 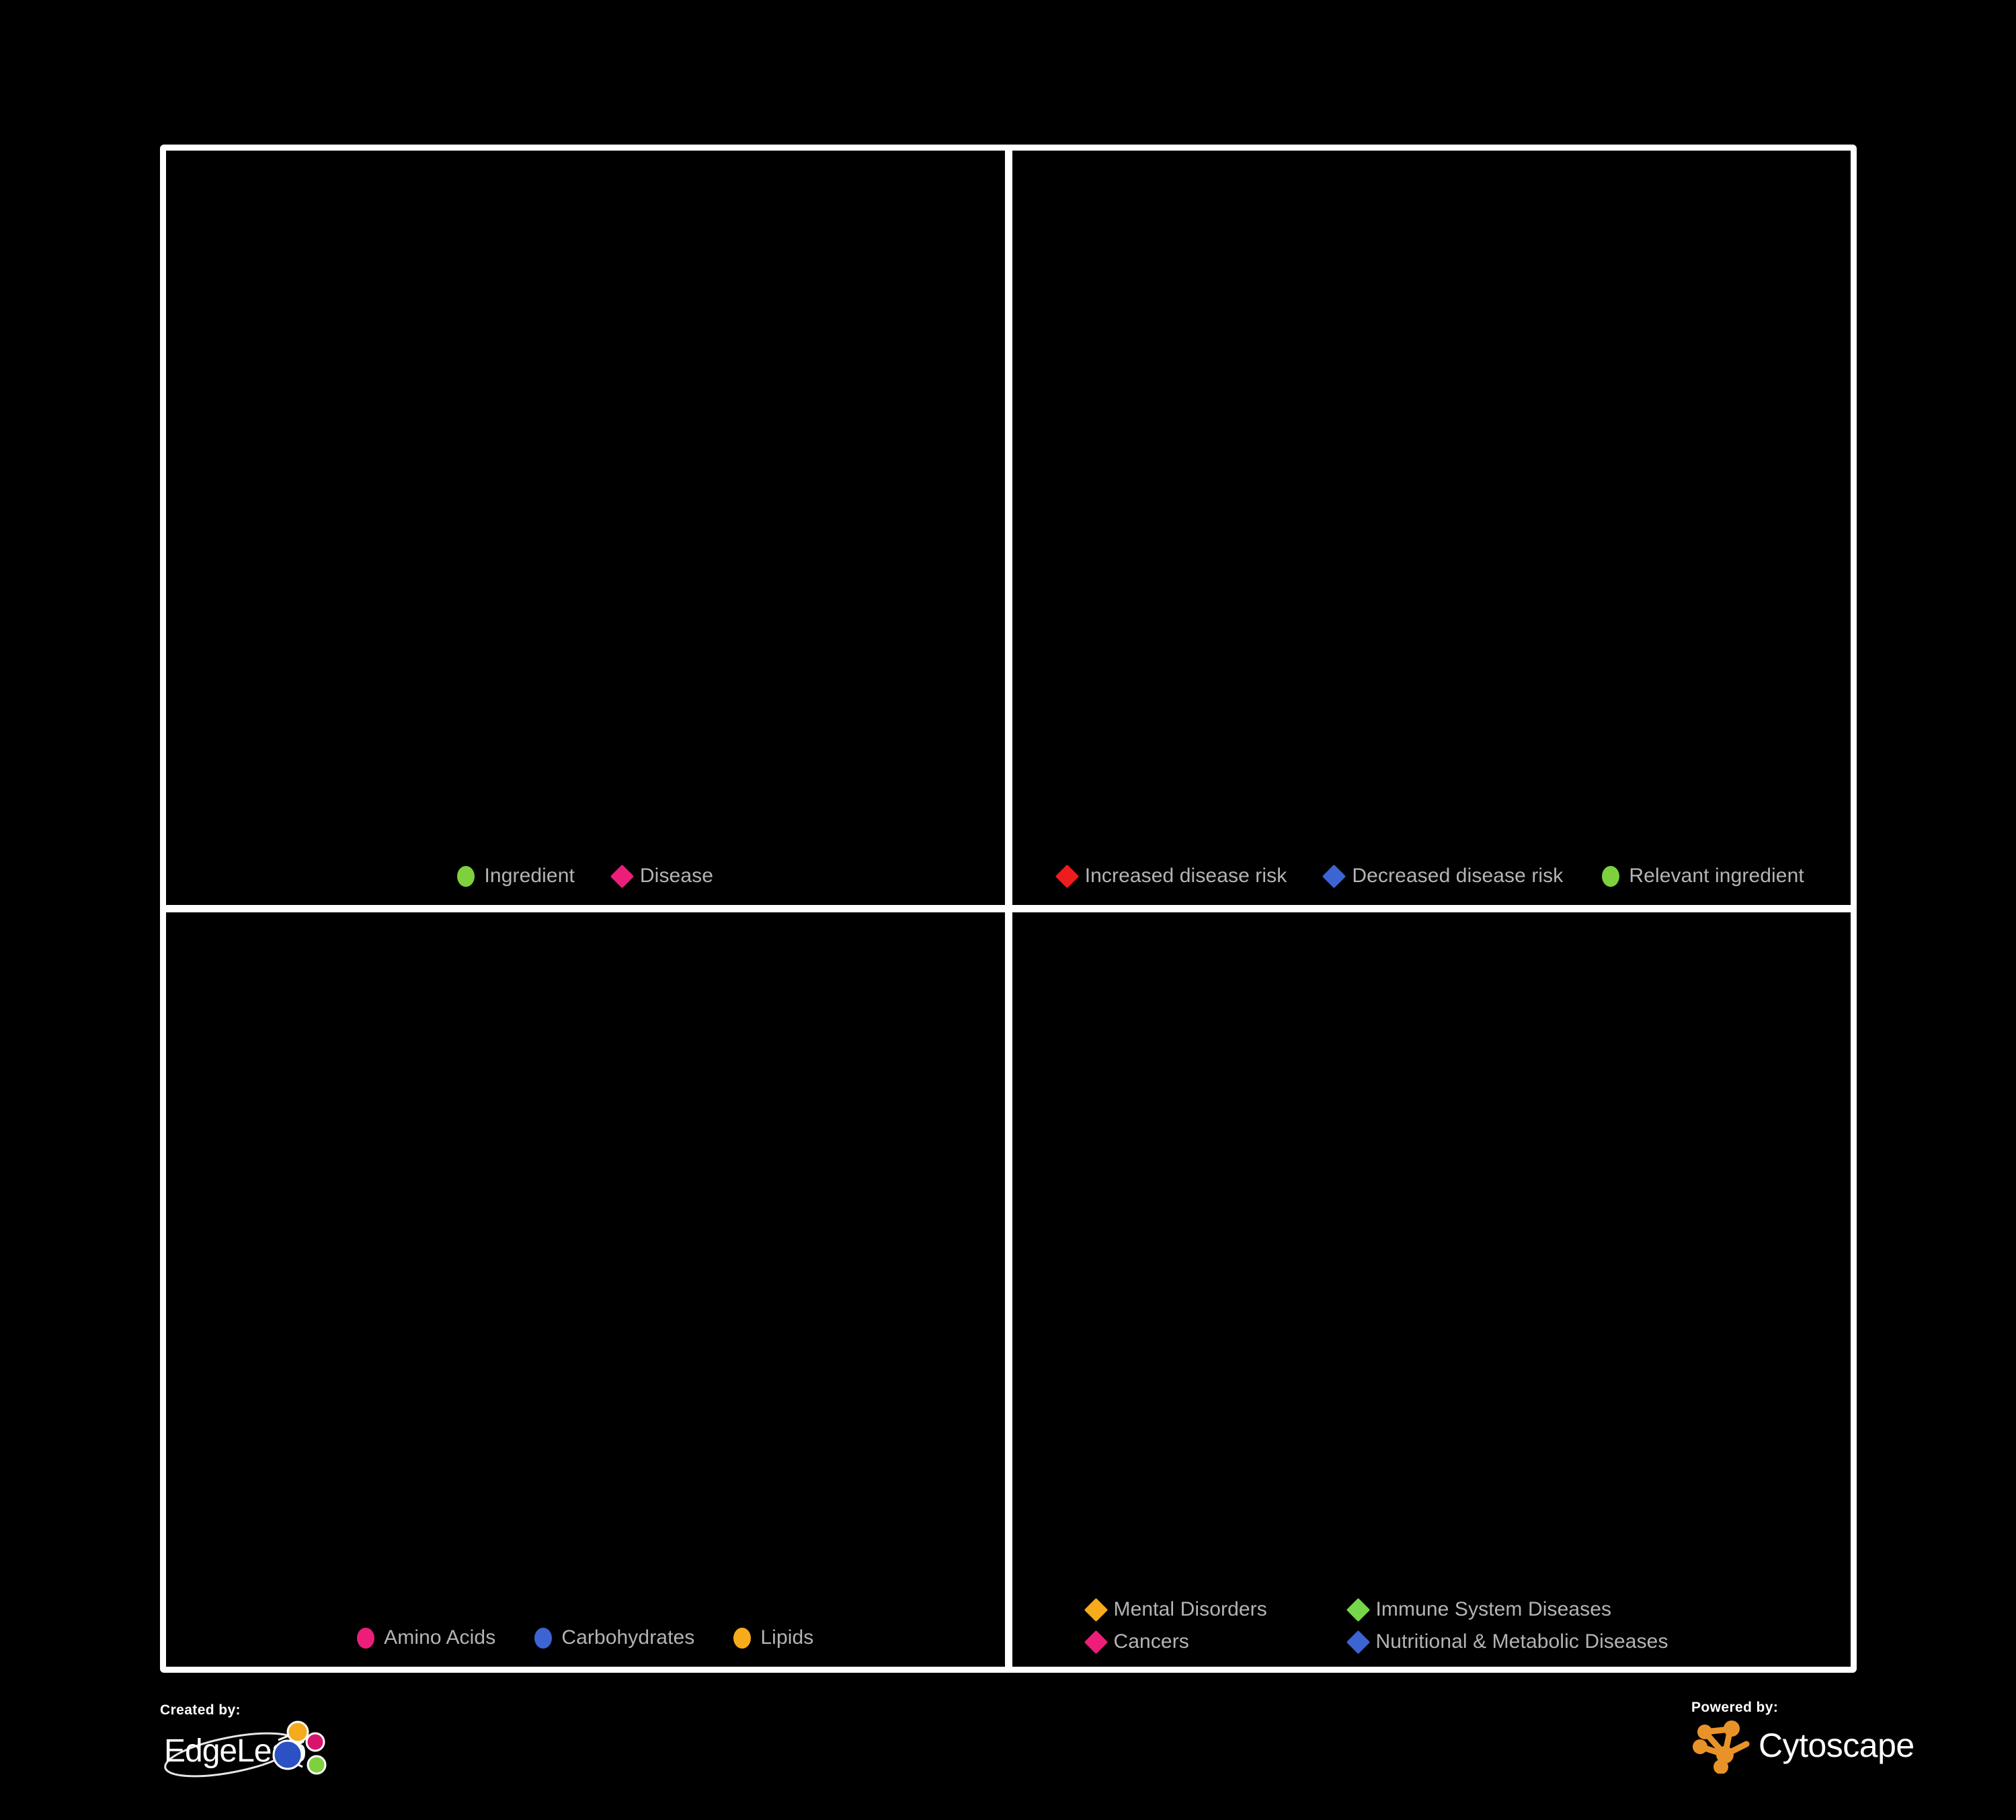 I want to click on created-by-edgeleap: Created by: EdgeLeap, so click(x=247, y=1742).